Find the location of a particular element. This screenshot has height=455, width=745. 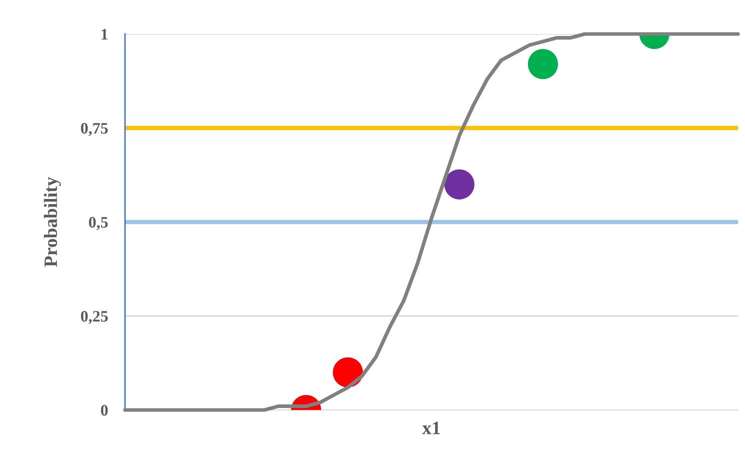

y-tick-label: 0,75 is located at coordinates (94, 129).